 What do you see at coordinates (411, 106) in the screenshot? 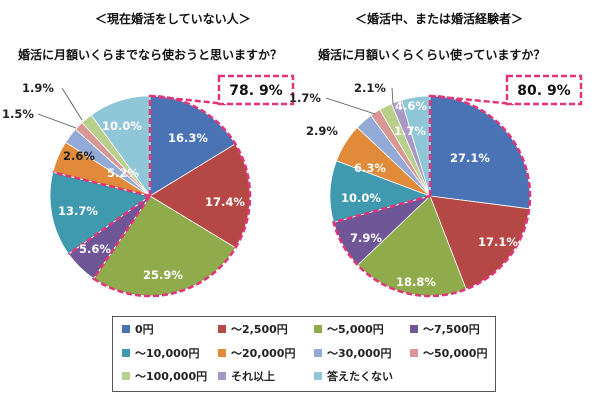
I see `pie2-label-10: 4.6%` at bounding box center [411, 106].